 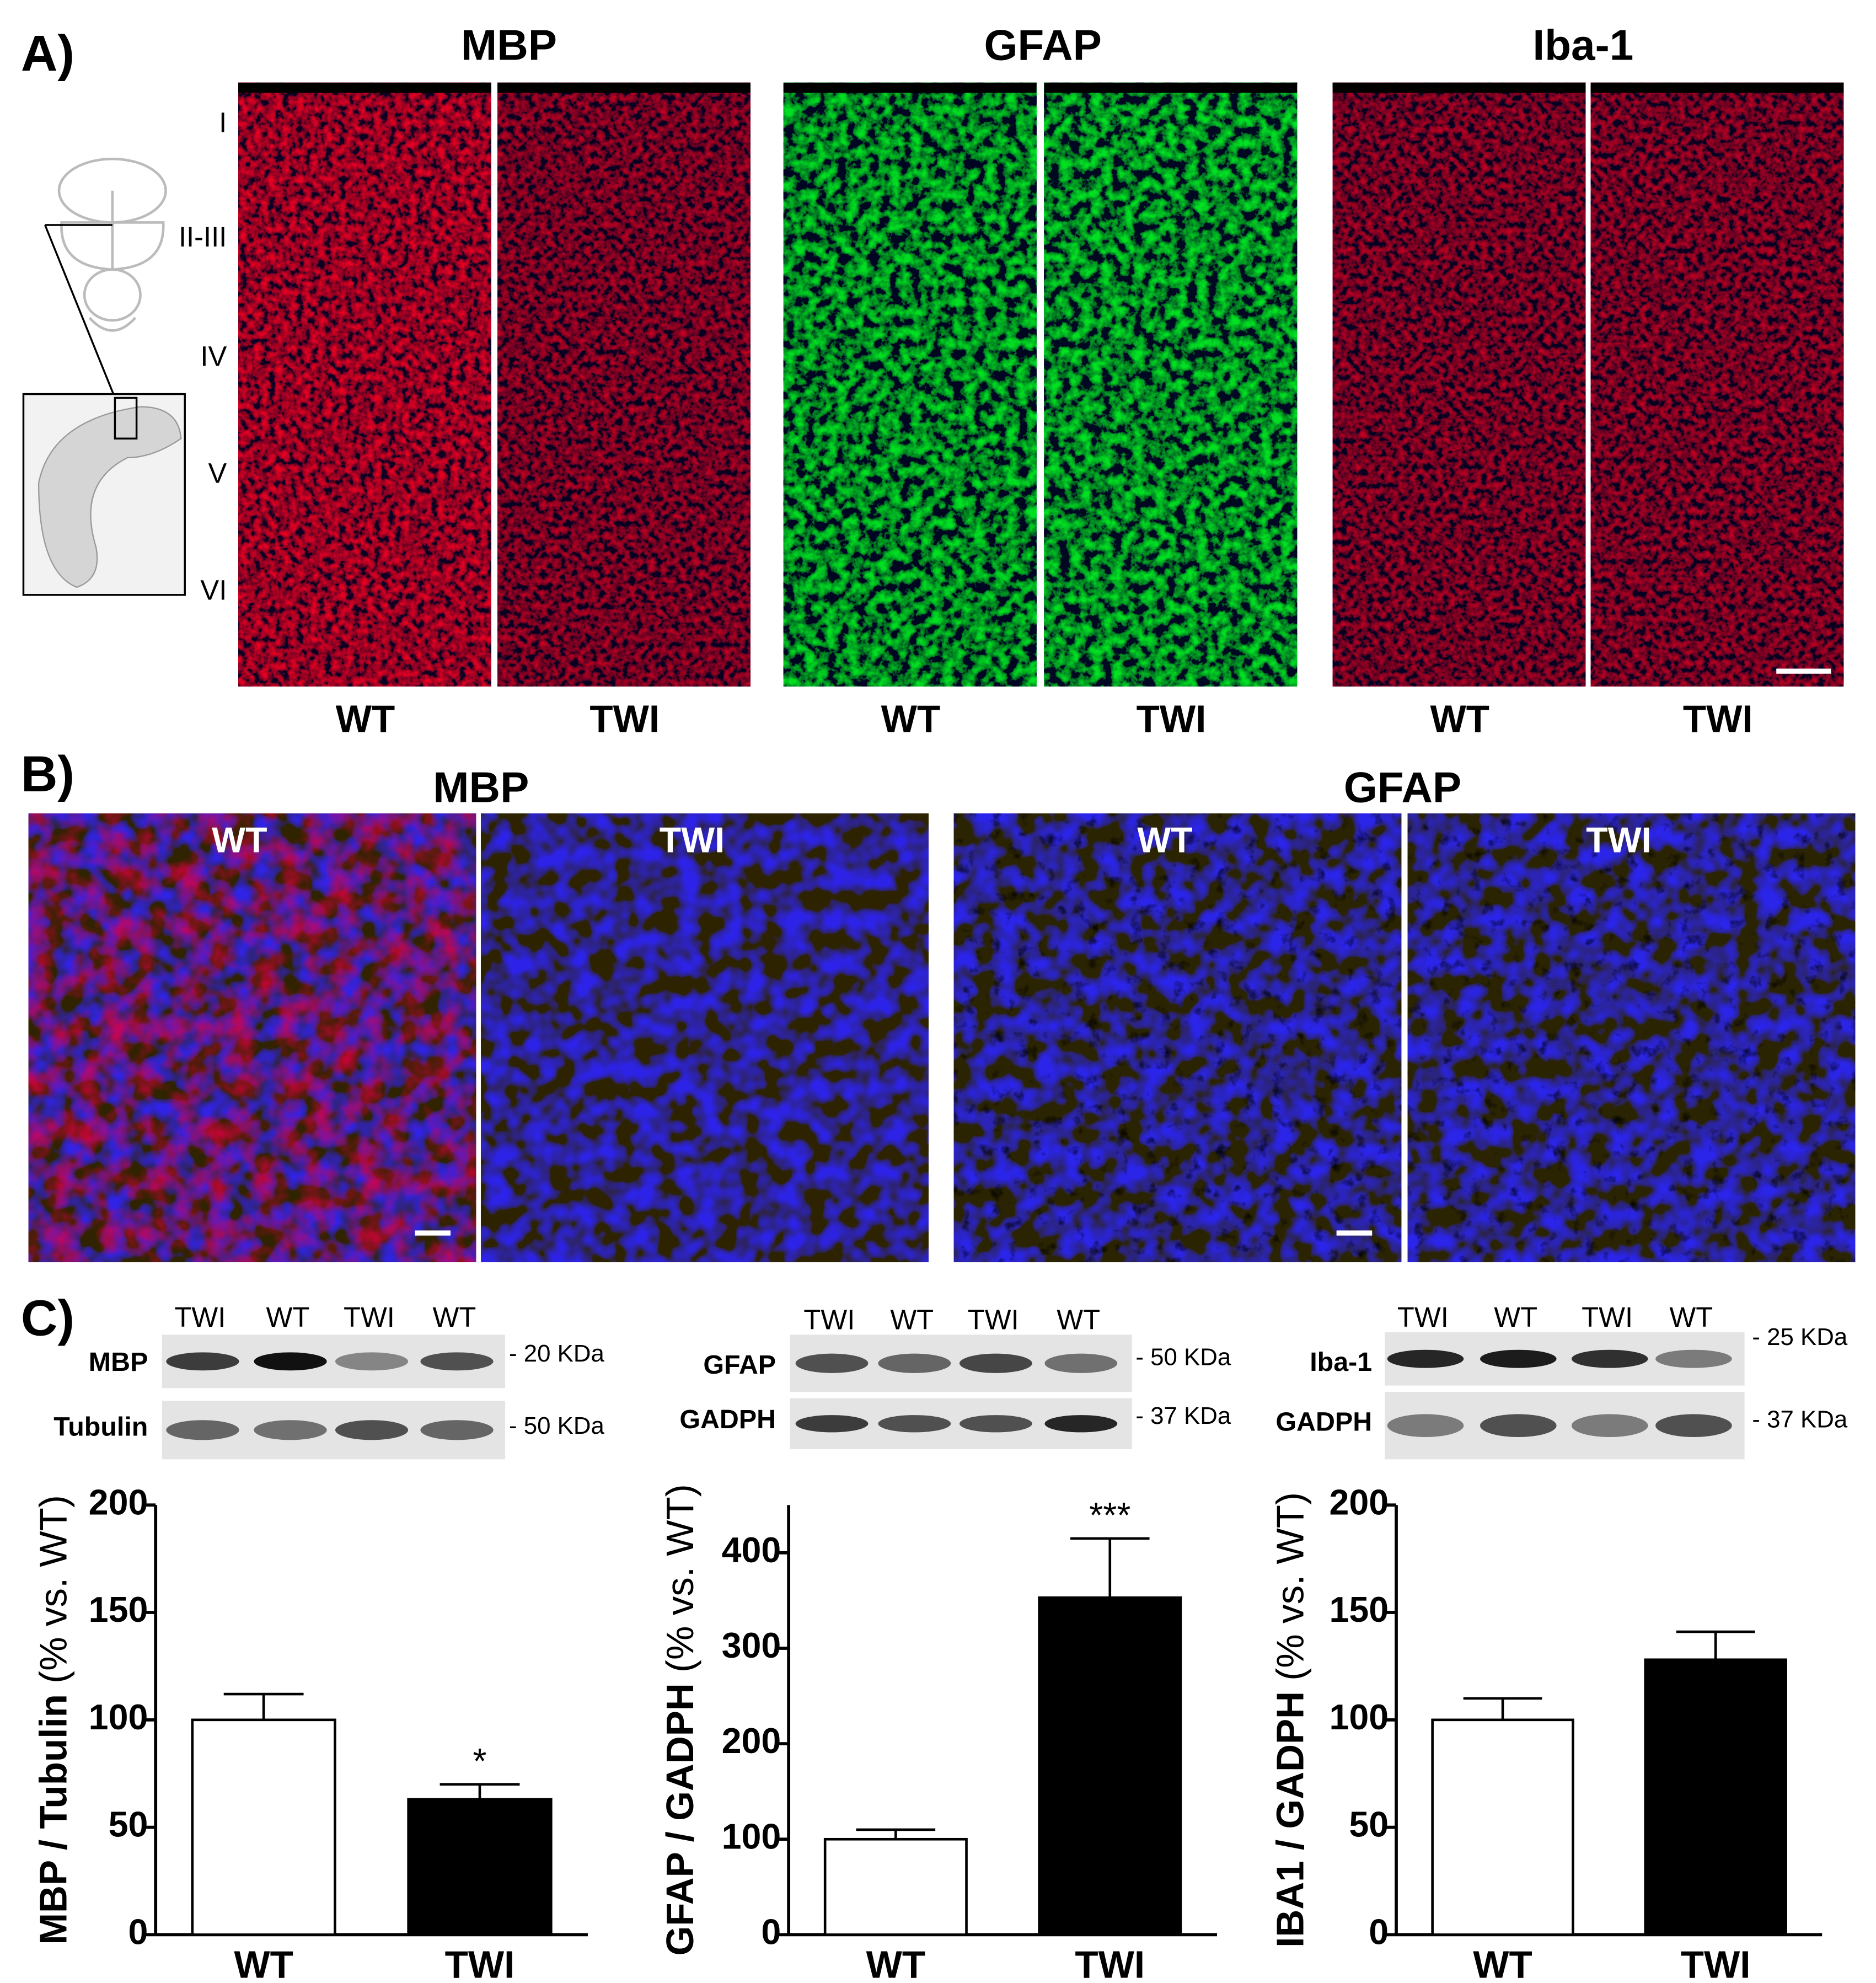 I want to click on stain-title: Iba-1, so click(x=1582, y=44).